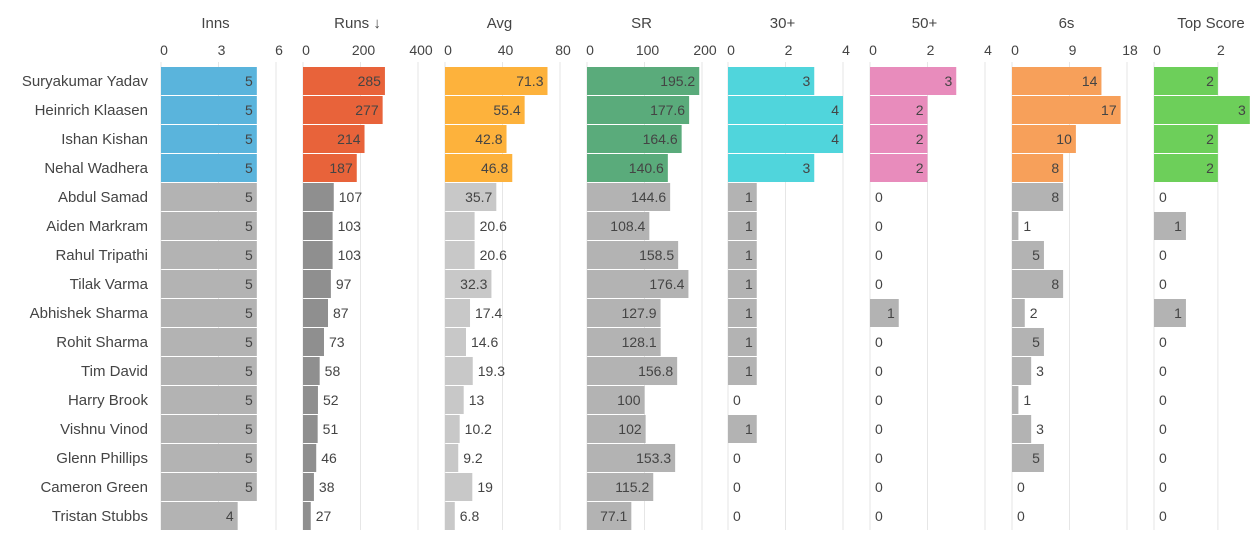 The width and height of the screenshot is (1255, 541). What do you see at coordinates (491, 371) in the screenshot?
I see `value-label: 19.3` at bounding box center [491, 371].